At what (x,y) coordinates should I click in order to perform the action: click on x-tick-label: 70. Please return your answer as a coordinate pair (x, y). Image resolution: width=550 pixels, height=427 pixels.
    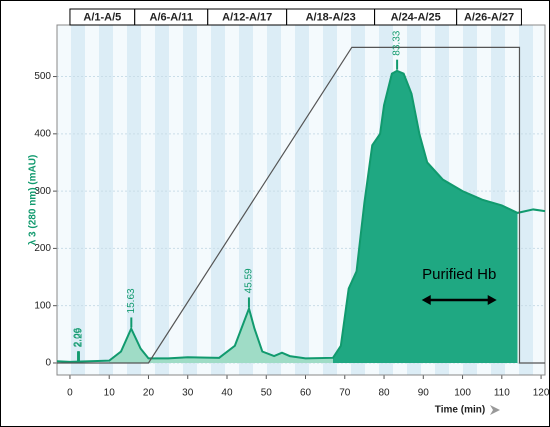
    Looking at the image, I should click on (345, 393).